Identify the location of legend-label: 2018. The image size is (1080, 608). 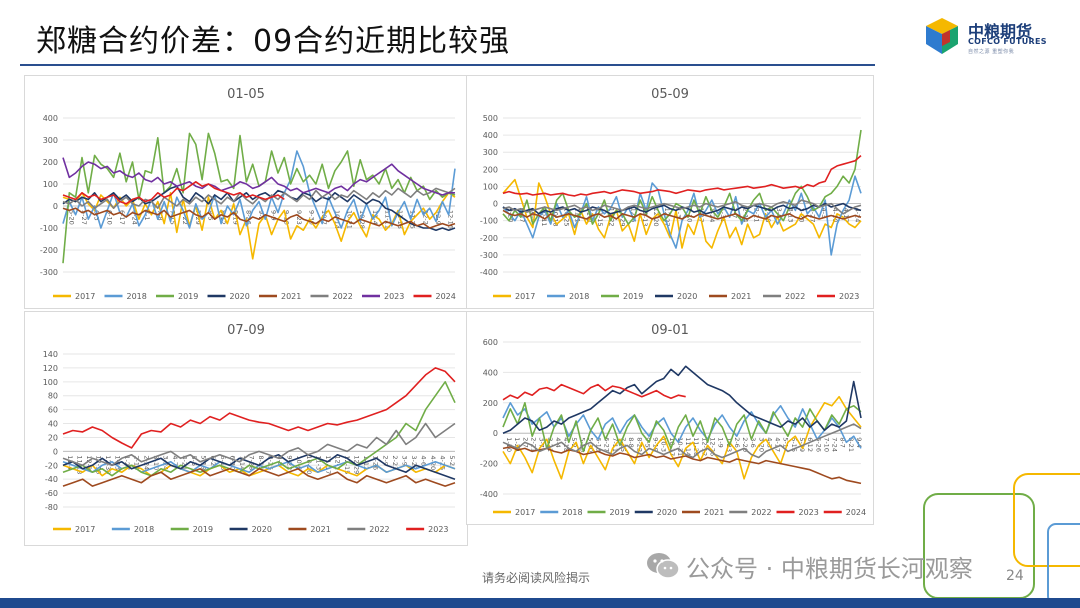
(144, 529).